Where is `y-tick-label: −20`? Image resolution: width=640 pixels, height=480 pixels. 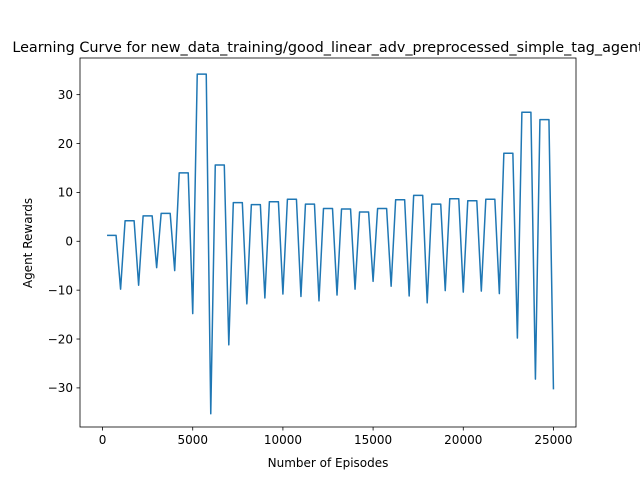 y-tick-label: −20 is located at coordinates (60, 339).